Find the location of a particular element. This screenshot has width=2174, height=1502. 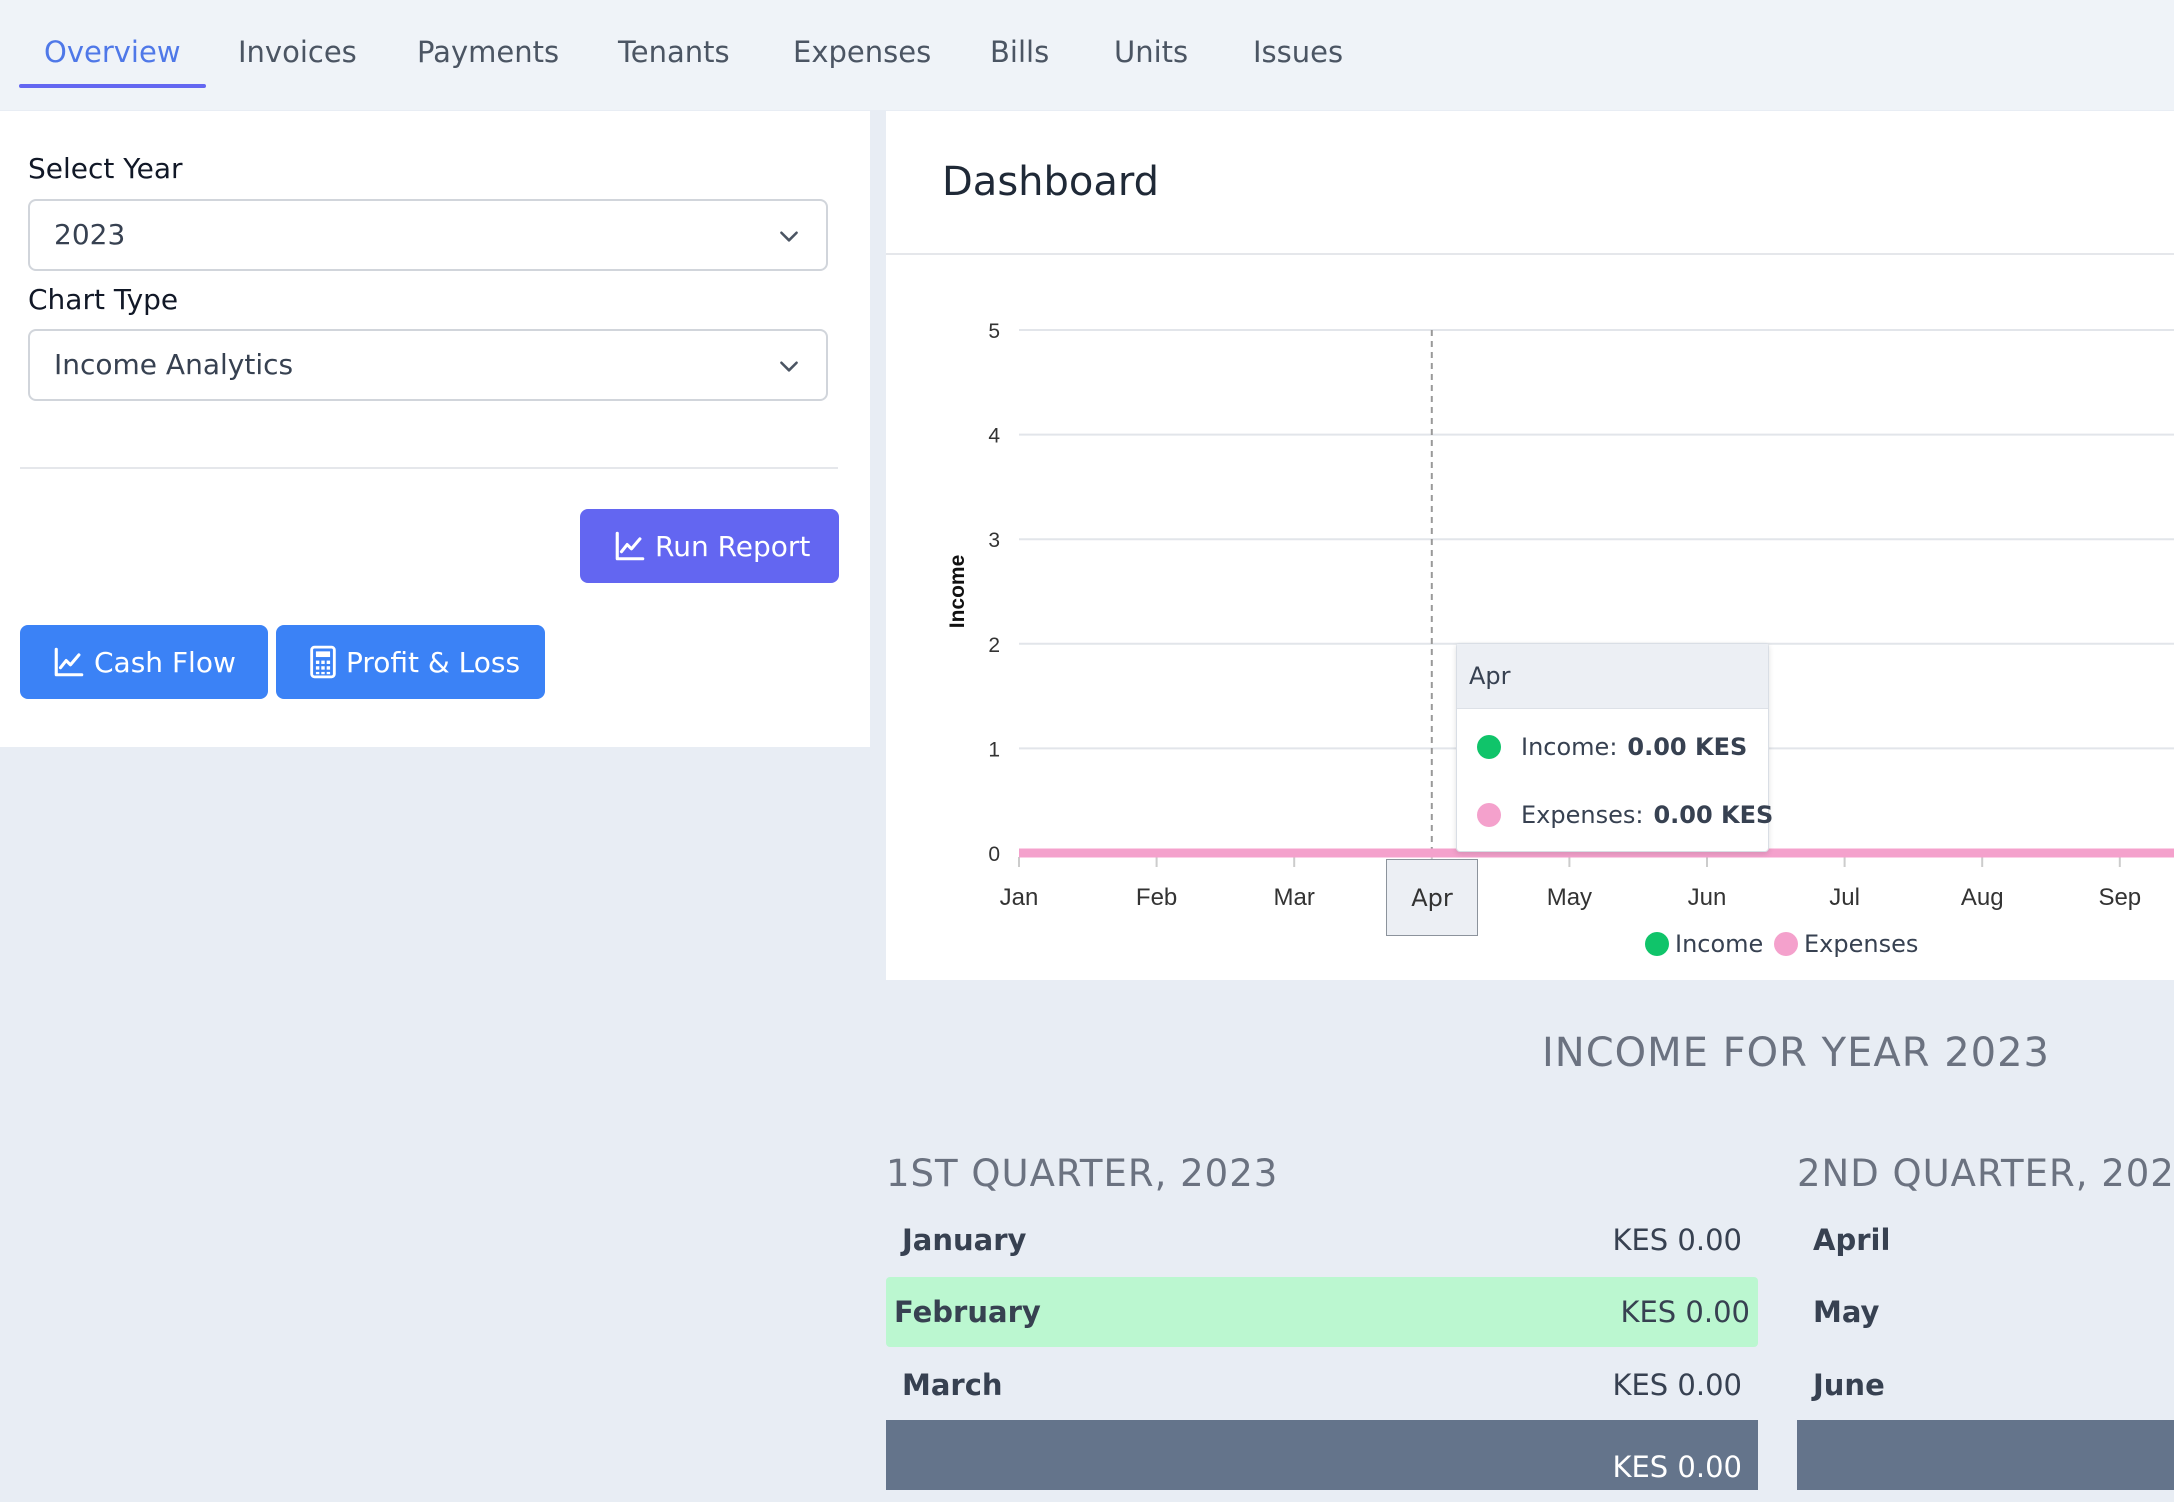

tooltip-income-label: Income: is located at coordinates (1569, 747).